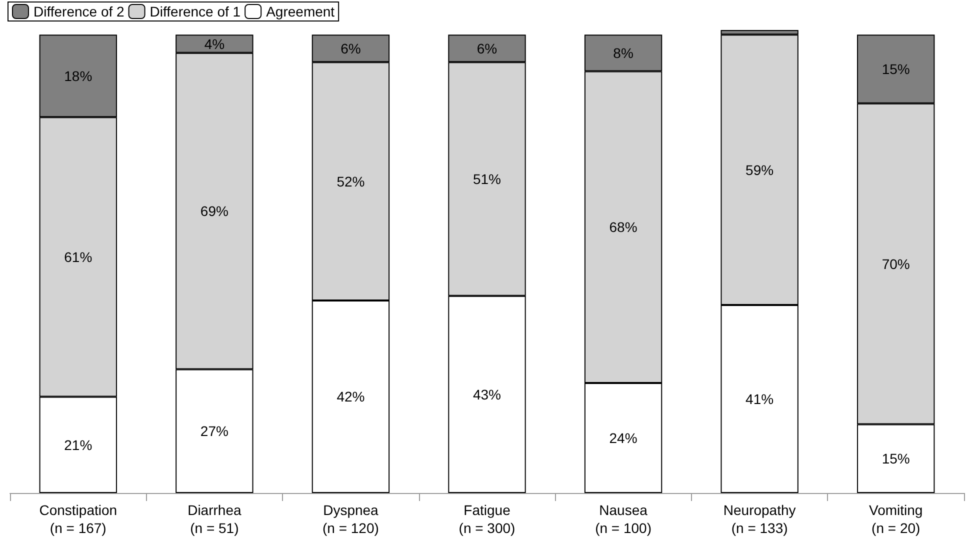 This screenshot has width=974, height=545. I want to click on data-label: 8%, so click(623, 52).